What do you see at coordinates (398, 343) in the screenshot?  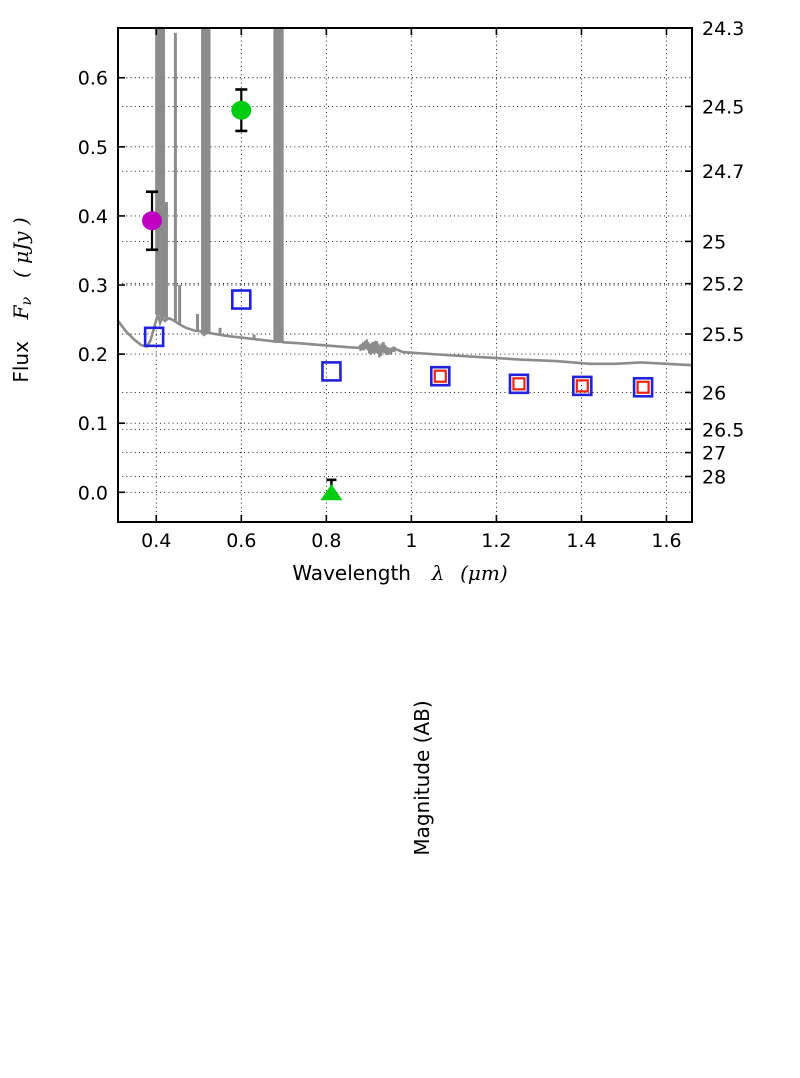 I see `model-photometry-blue-group` at bounding box center [398, 343].